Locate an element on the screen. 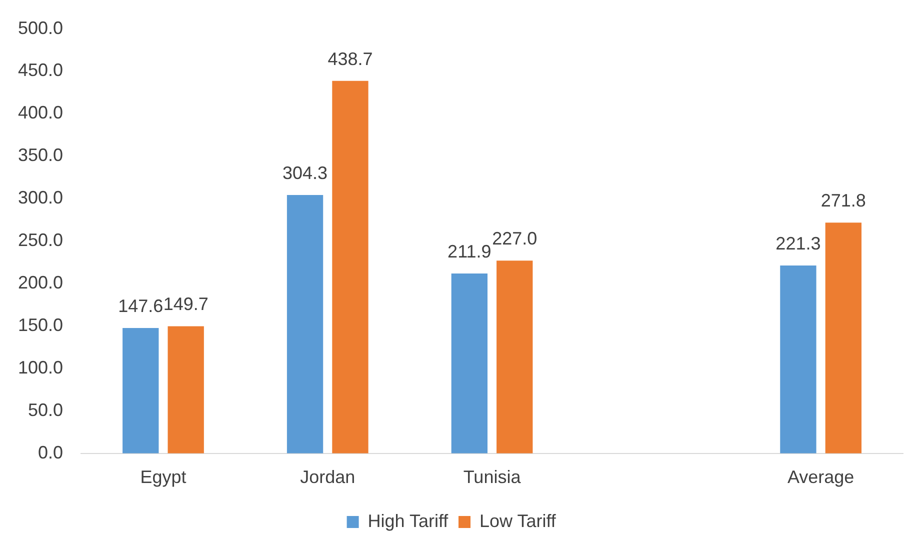  data-label: 304.3 is located at coordinates (305, 172).